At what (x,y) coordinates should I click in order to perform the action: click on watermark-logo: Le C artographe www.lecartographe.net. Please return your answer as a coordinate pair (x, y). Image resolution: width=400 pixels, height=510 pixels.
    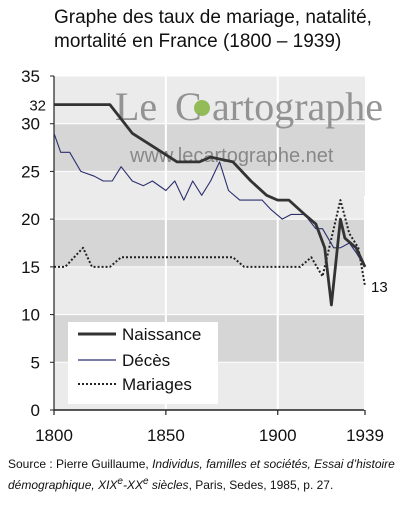
    Looking at the image, I should click on (249, 125).